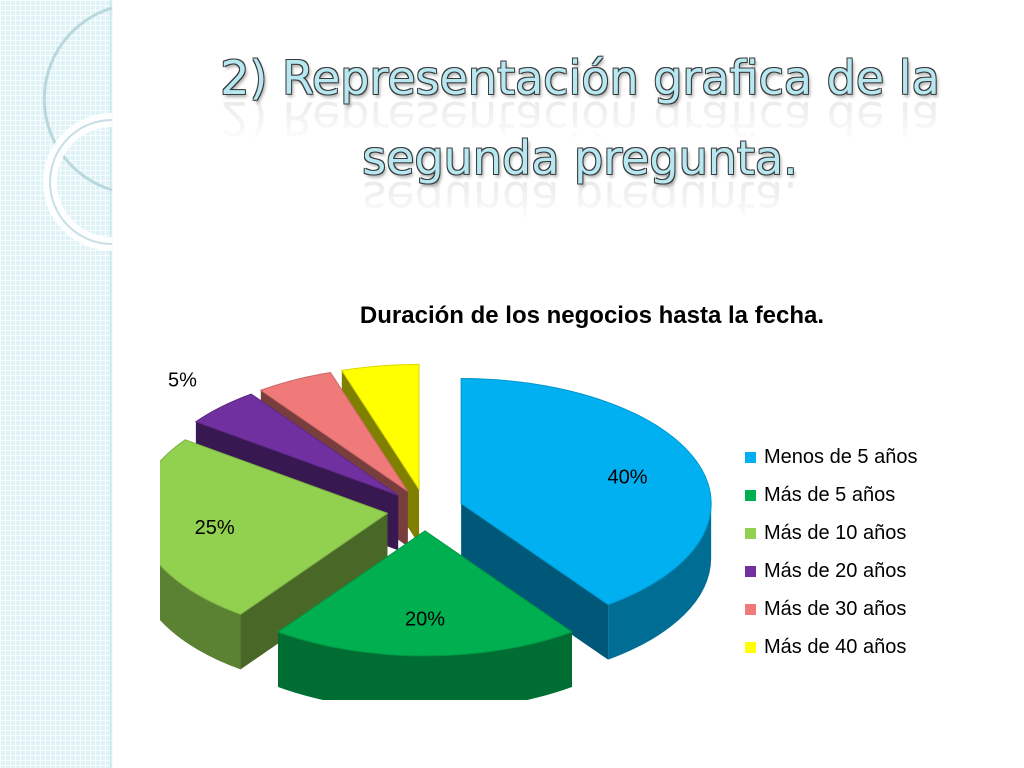 The height and width of the screenshot is (768, 1024). Describe the element at coordinates (580, 78) in the screenshot. I see `title-line-1: 2) Representación grafica de la` at that location.